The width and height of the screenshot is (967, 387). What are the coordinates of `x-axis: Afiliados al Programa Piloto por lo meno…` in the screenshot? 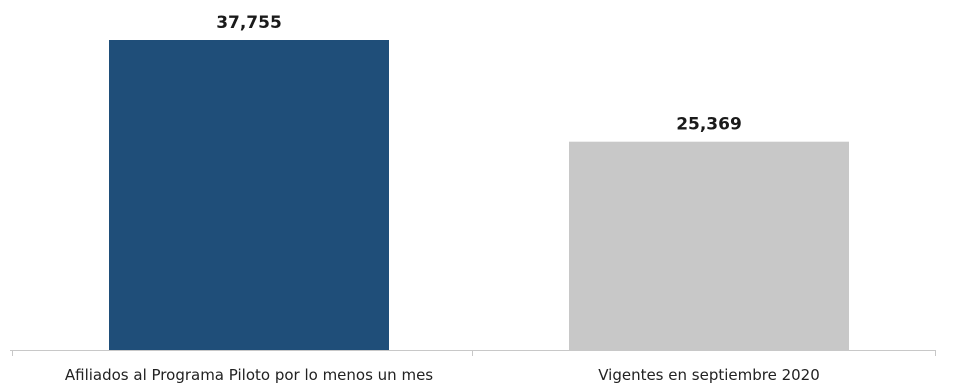 It's located at (473, 367).